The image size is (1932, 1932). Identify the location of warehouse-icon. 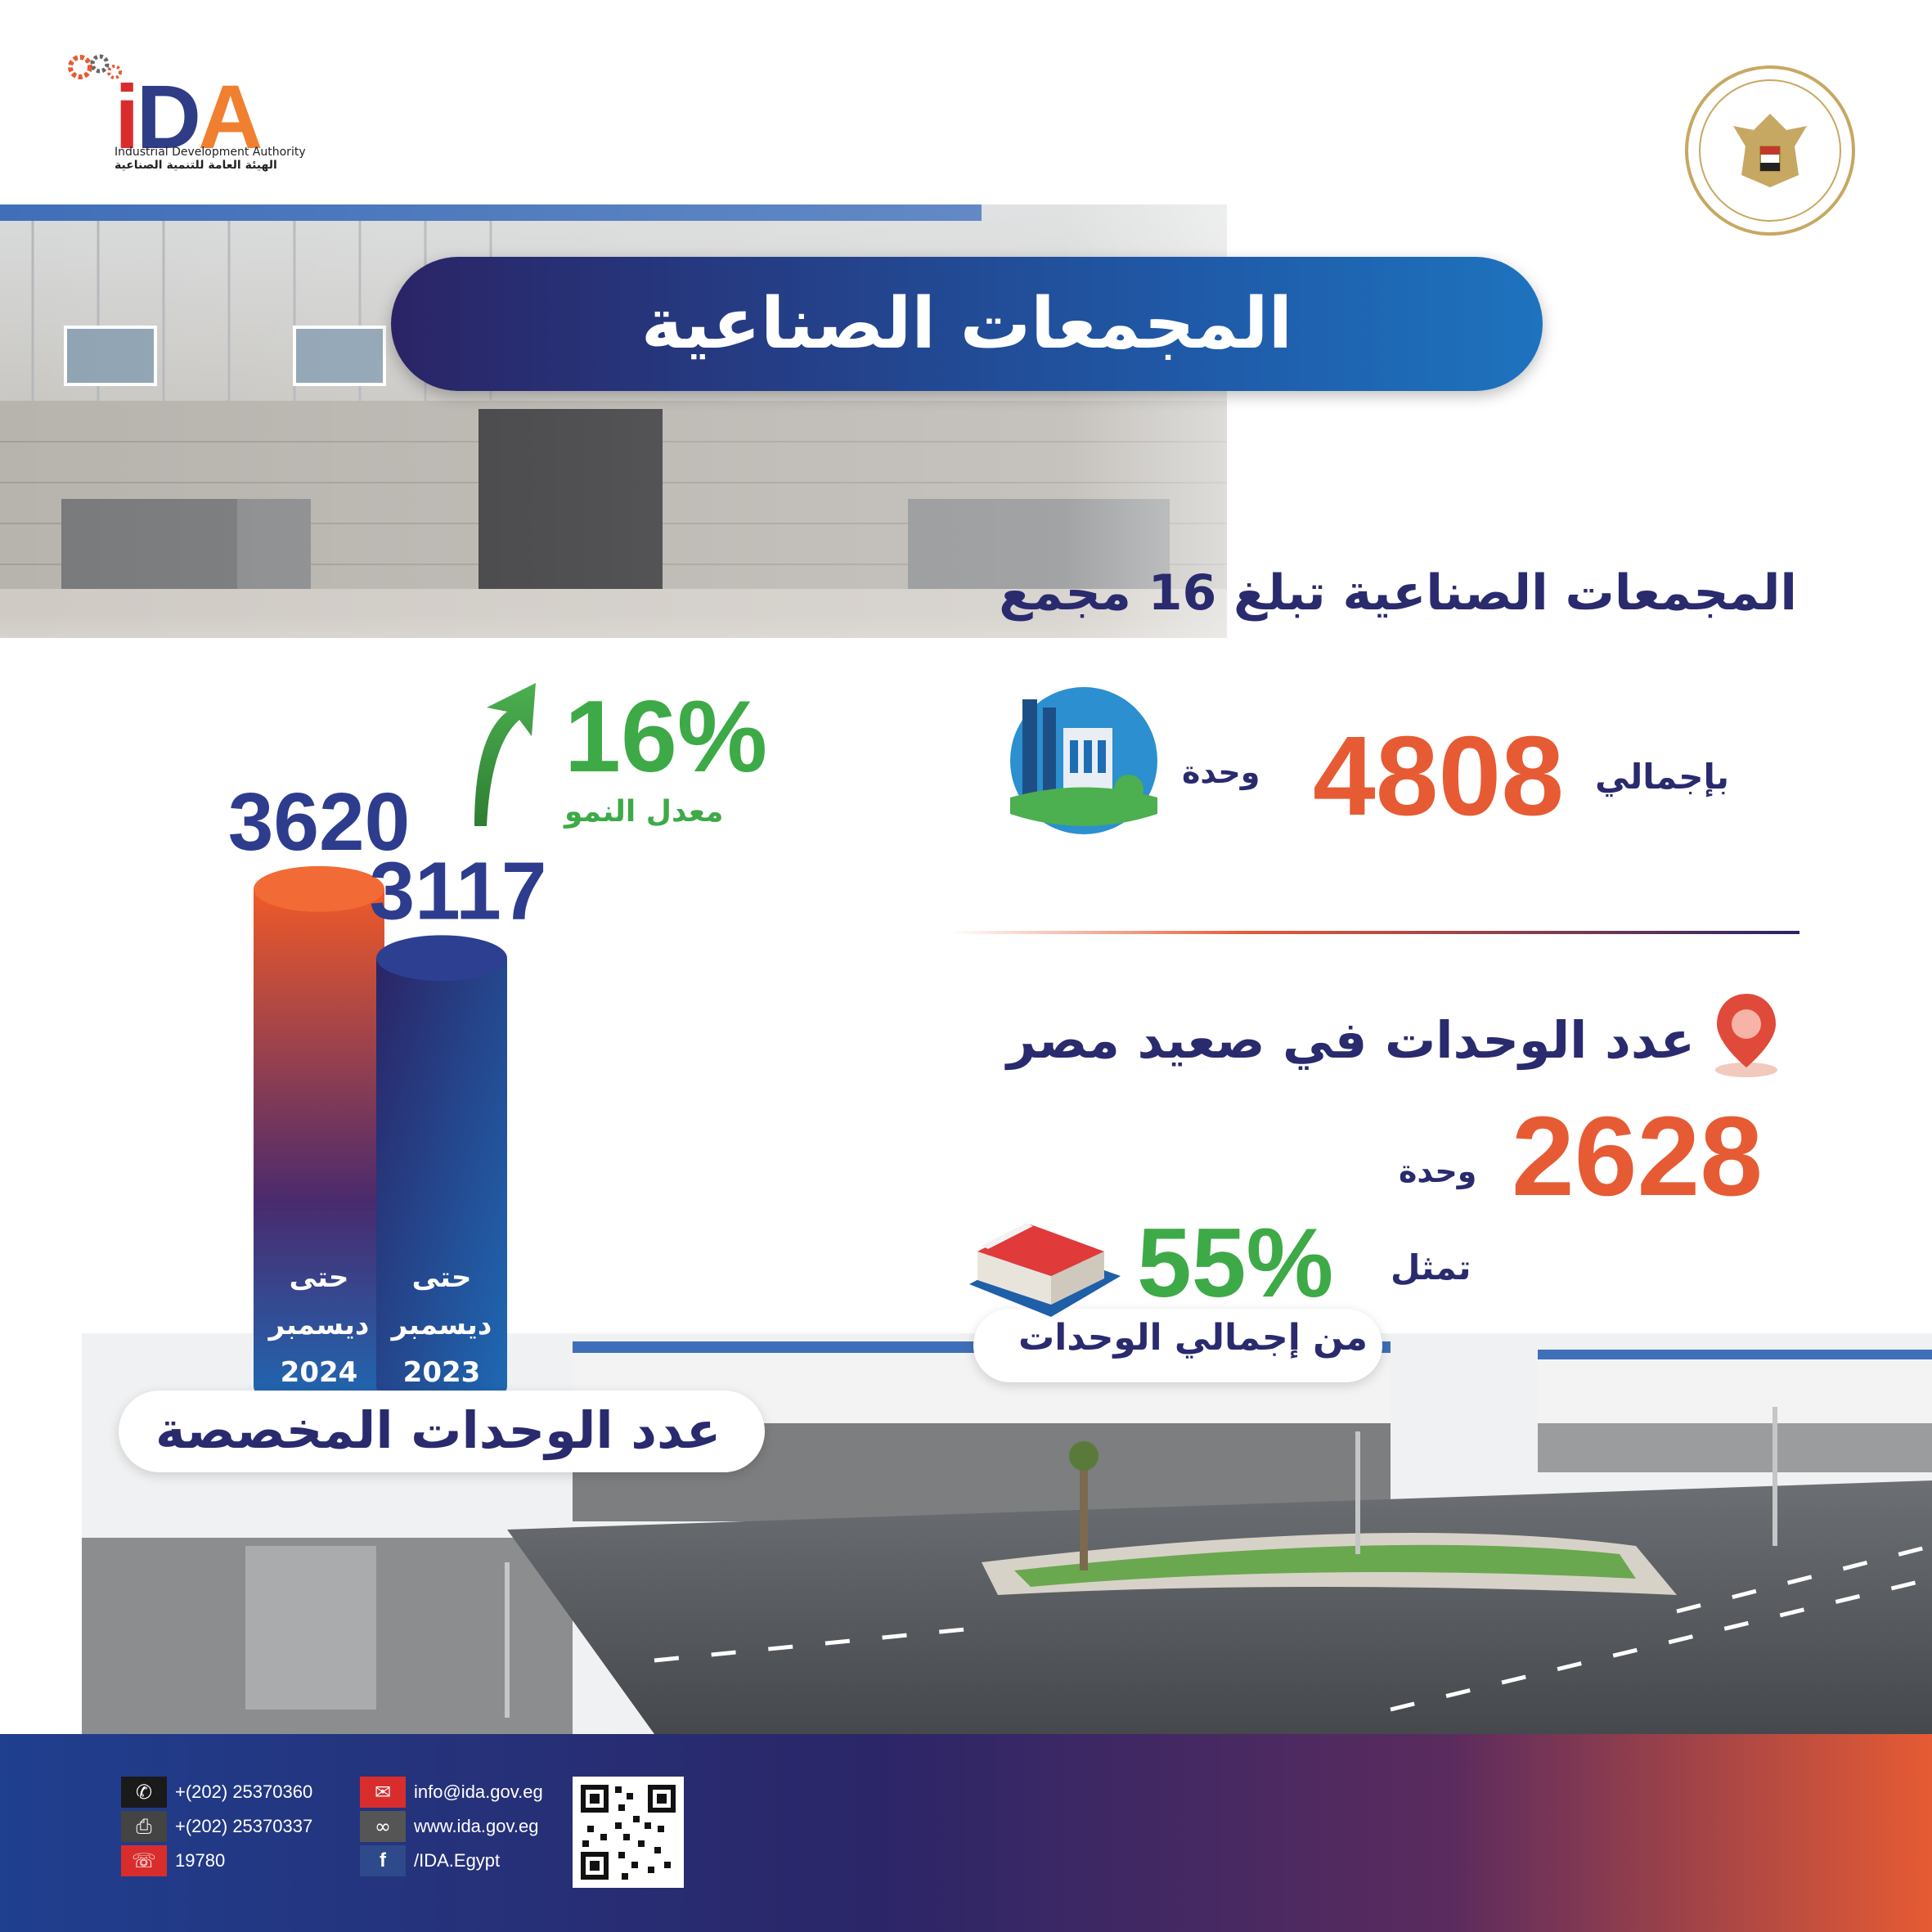
(1045, 1270).